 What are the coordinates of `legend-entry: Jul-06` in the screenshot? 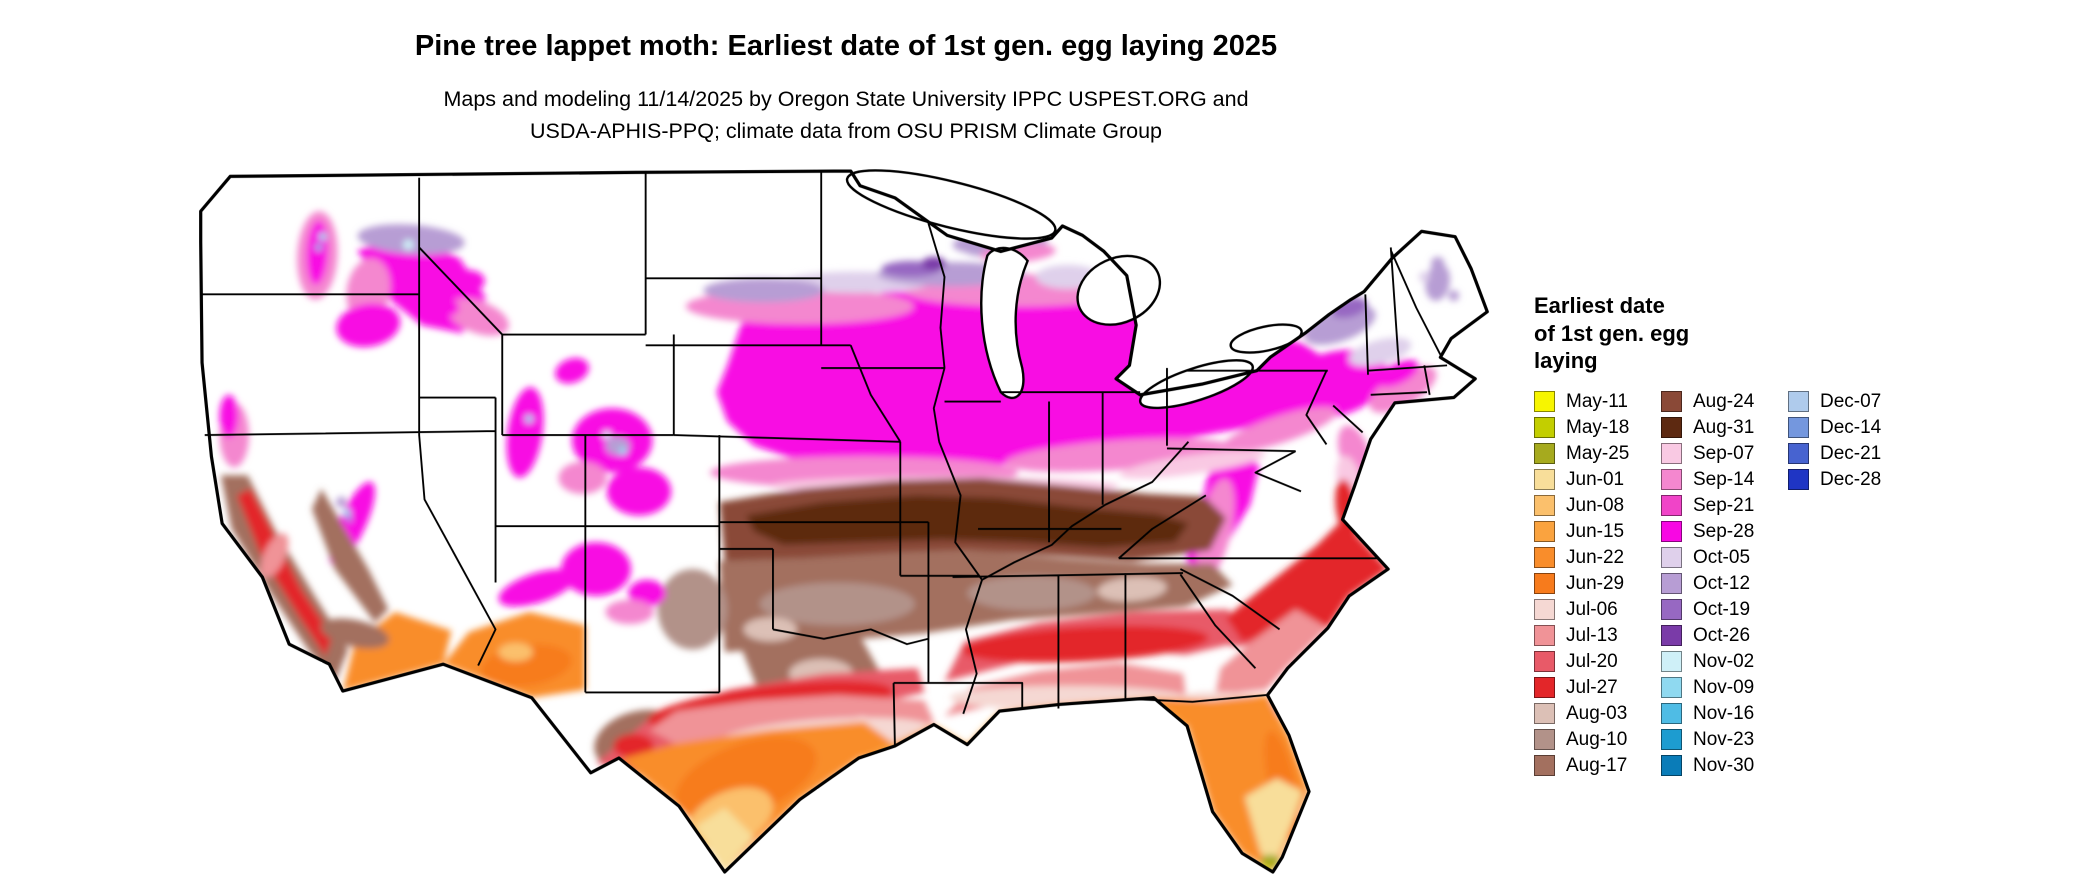 It's located at (1597, 610).